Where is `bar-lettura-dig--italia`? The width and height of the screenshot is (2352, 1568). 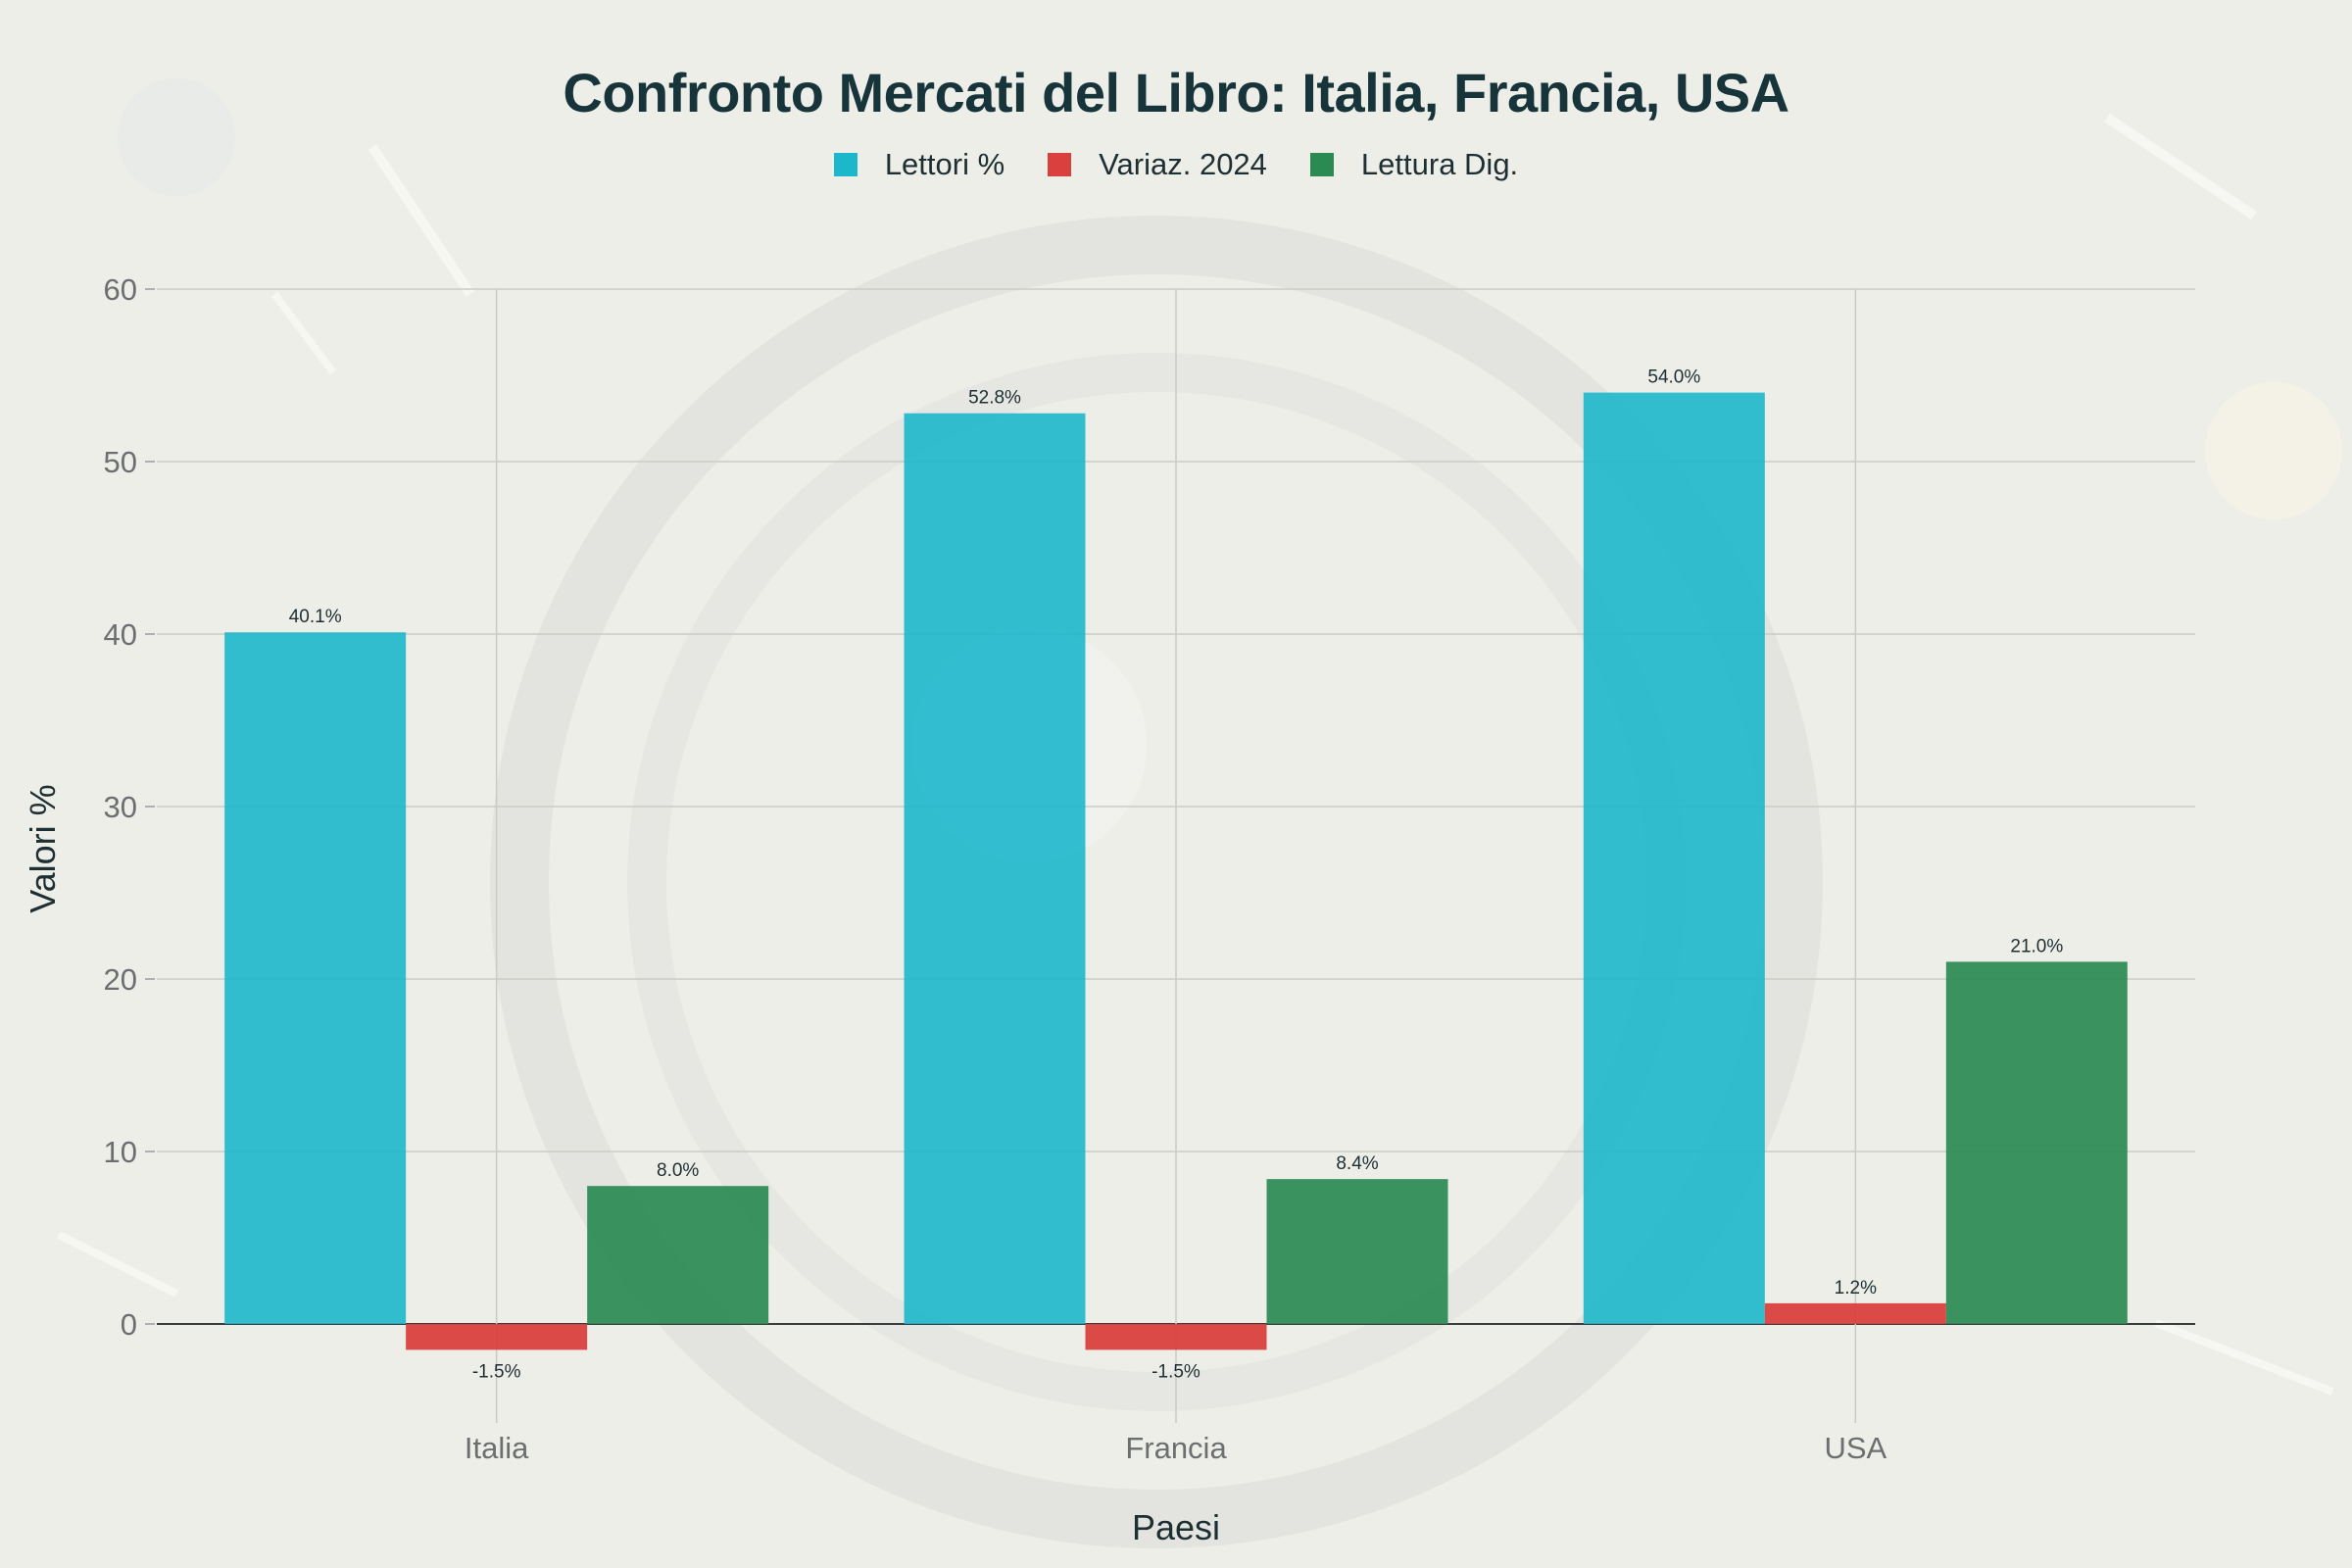 bar-lettura-dig--italia is located at coordinates (678, 1255).